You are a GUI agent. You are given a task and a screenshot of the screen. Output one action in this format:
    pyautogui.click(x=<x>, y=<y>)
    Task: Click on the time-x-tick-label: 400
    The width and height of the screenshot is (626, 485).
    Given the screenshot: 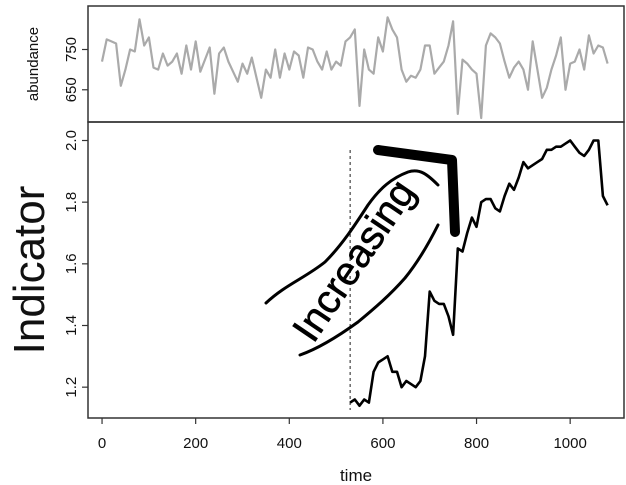 What is the action you would take?
    pyautogui.click(x=289, y=443)
    